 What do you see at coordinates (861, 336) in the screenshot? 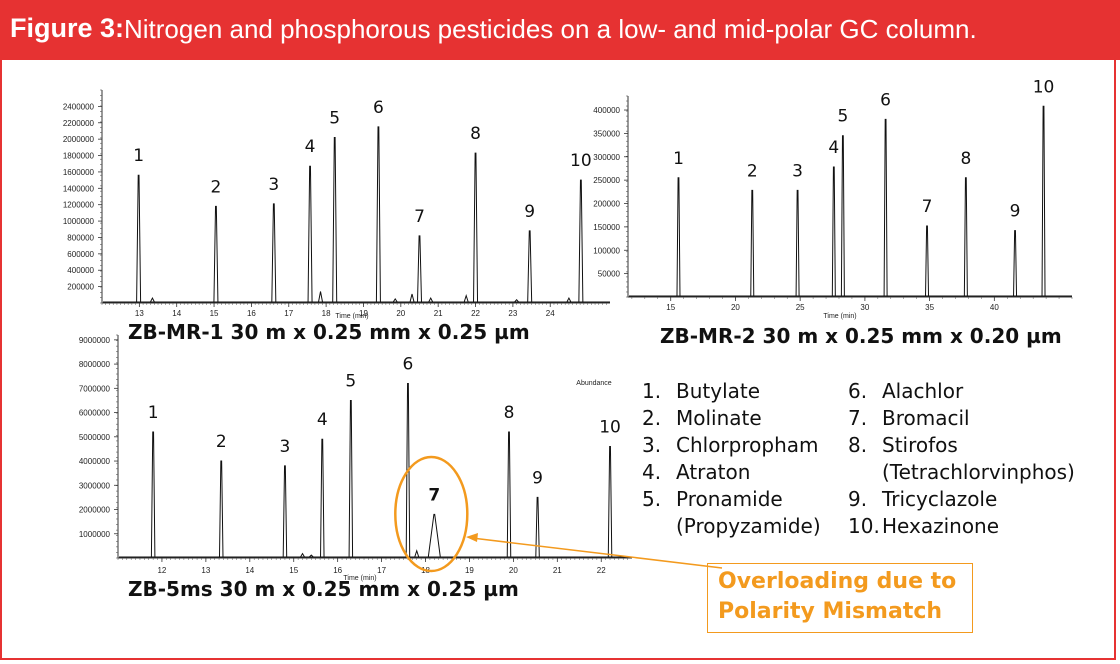
I see `chart-title: ZB-MR-2 30 m x 0.25 mm x 0.20 µm` at bounding box center [861, 336].